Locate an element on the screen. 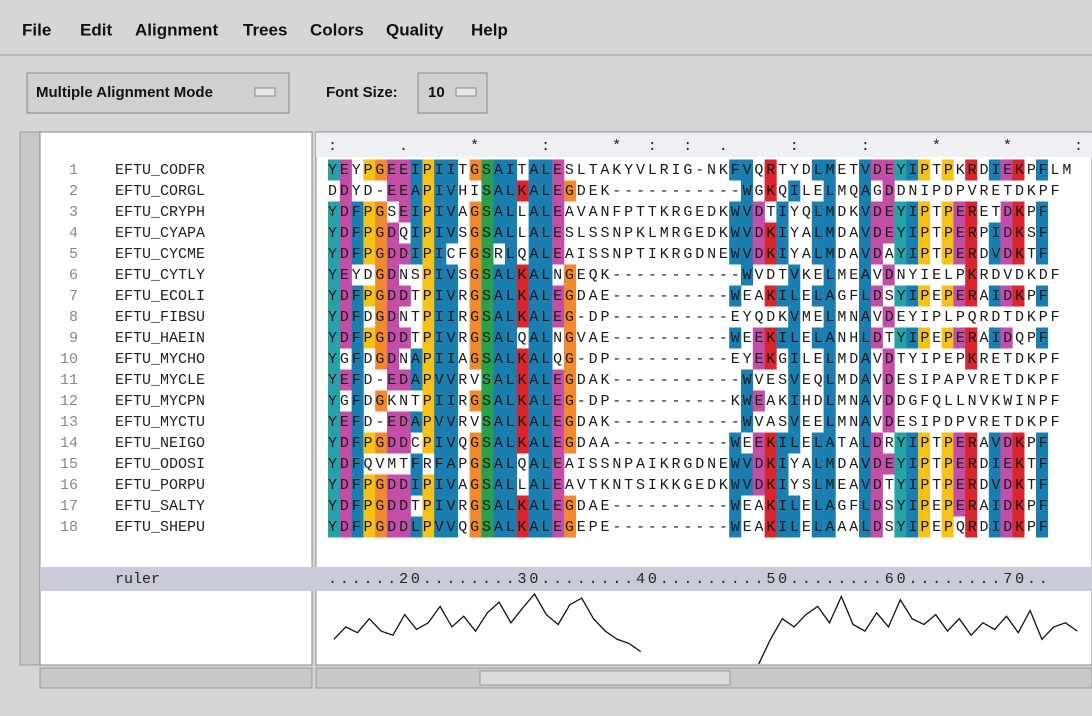 This screenshot has width=1092, height=716. names-scrollbar is located at coordinates (176, 678).